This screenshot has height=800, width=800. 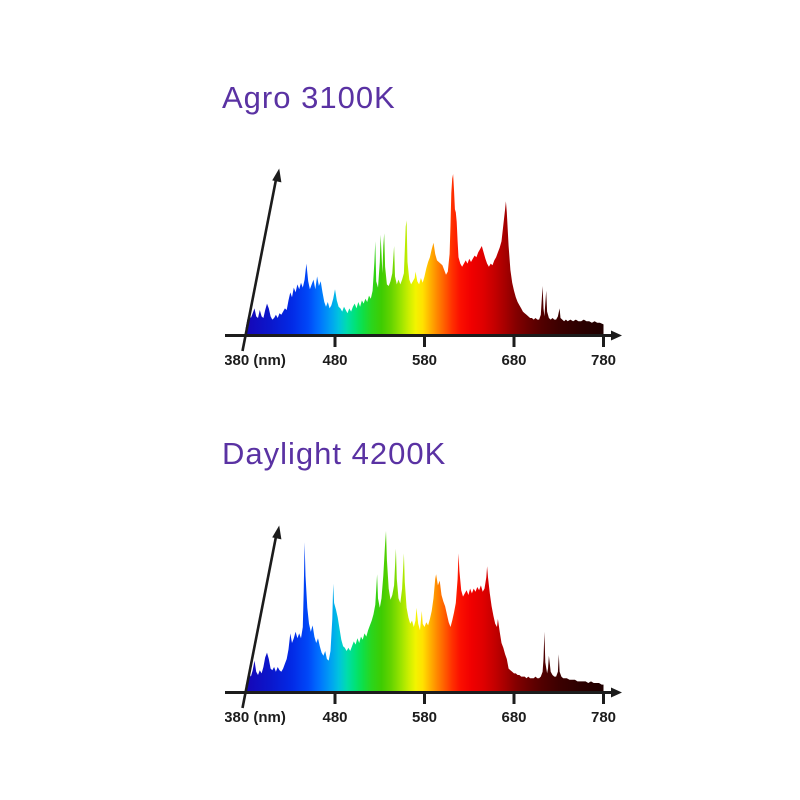 I want to click on chart-title-daylight: Daylight 4200K, so click(x=334, y=453).